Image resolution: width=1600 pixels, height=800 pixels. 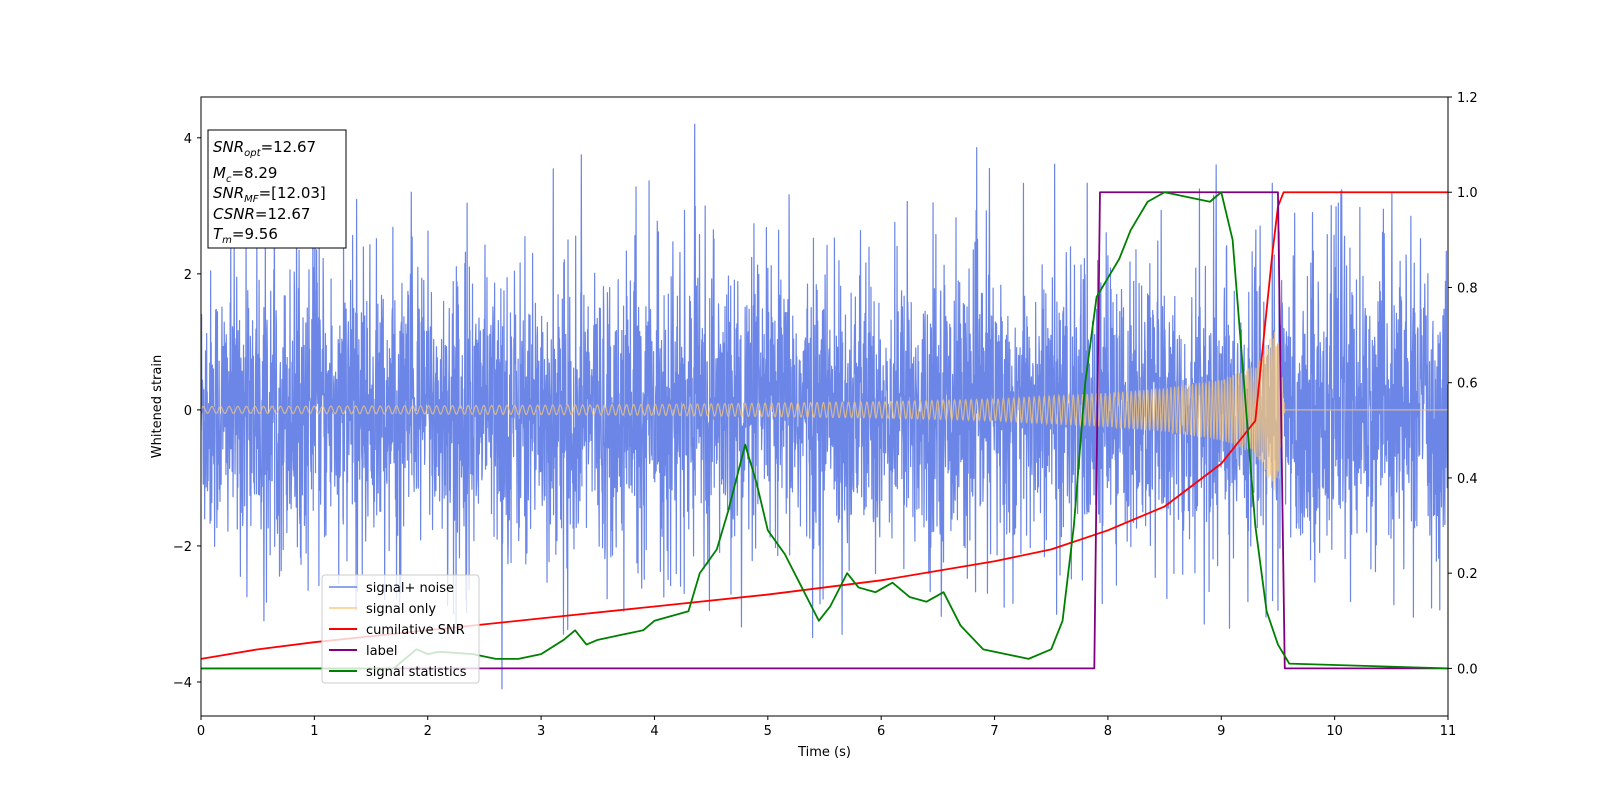 What do you see at coordinates (188, 139) in the screenshot?
I see `y-tick-label: 4` at bounding box center [188, 139].